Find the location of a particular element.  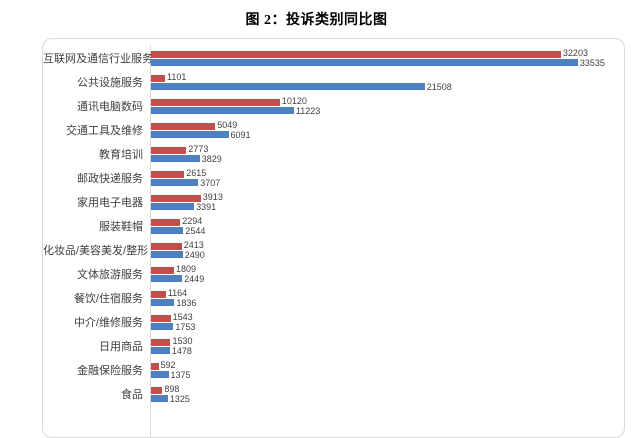

bar-line: 2294 is located at coordinates (386, 221).